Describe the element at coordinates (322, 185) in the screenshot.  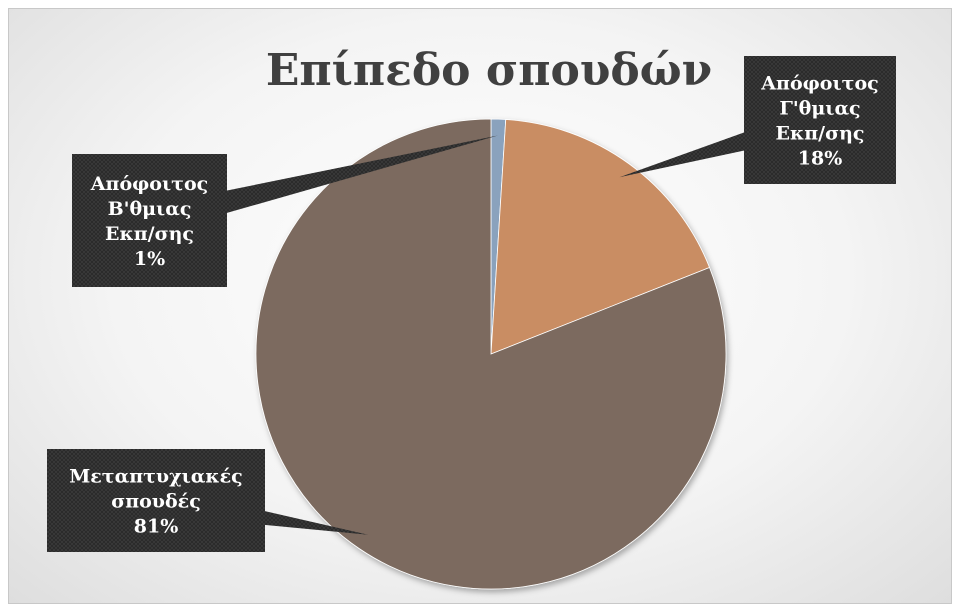
I see `leader-line` at that location.